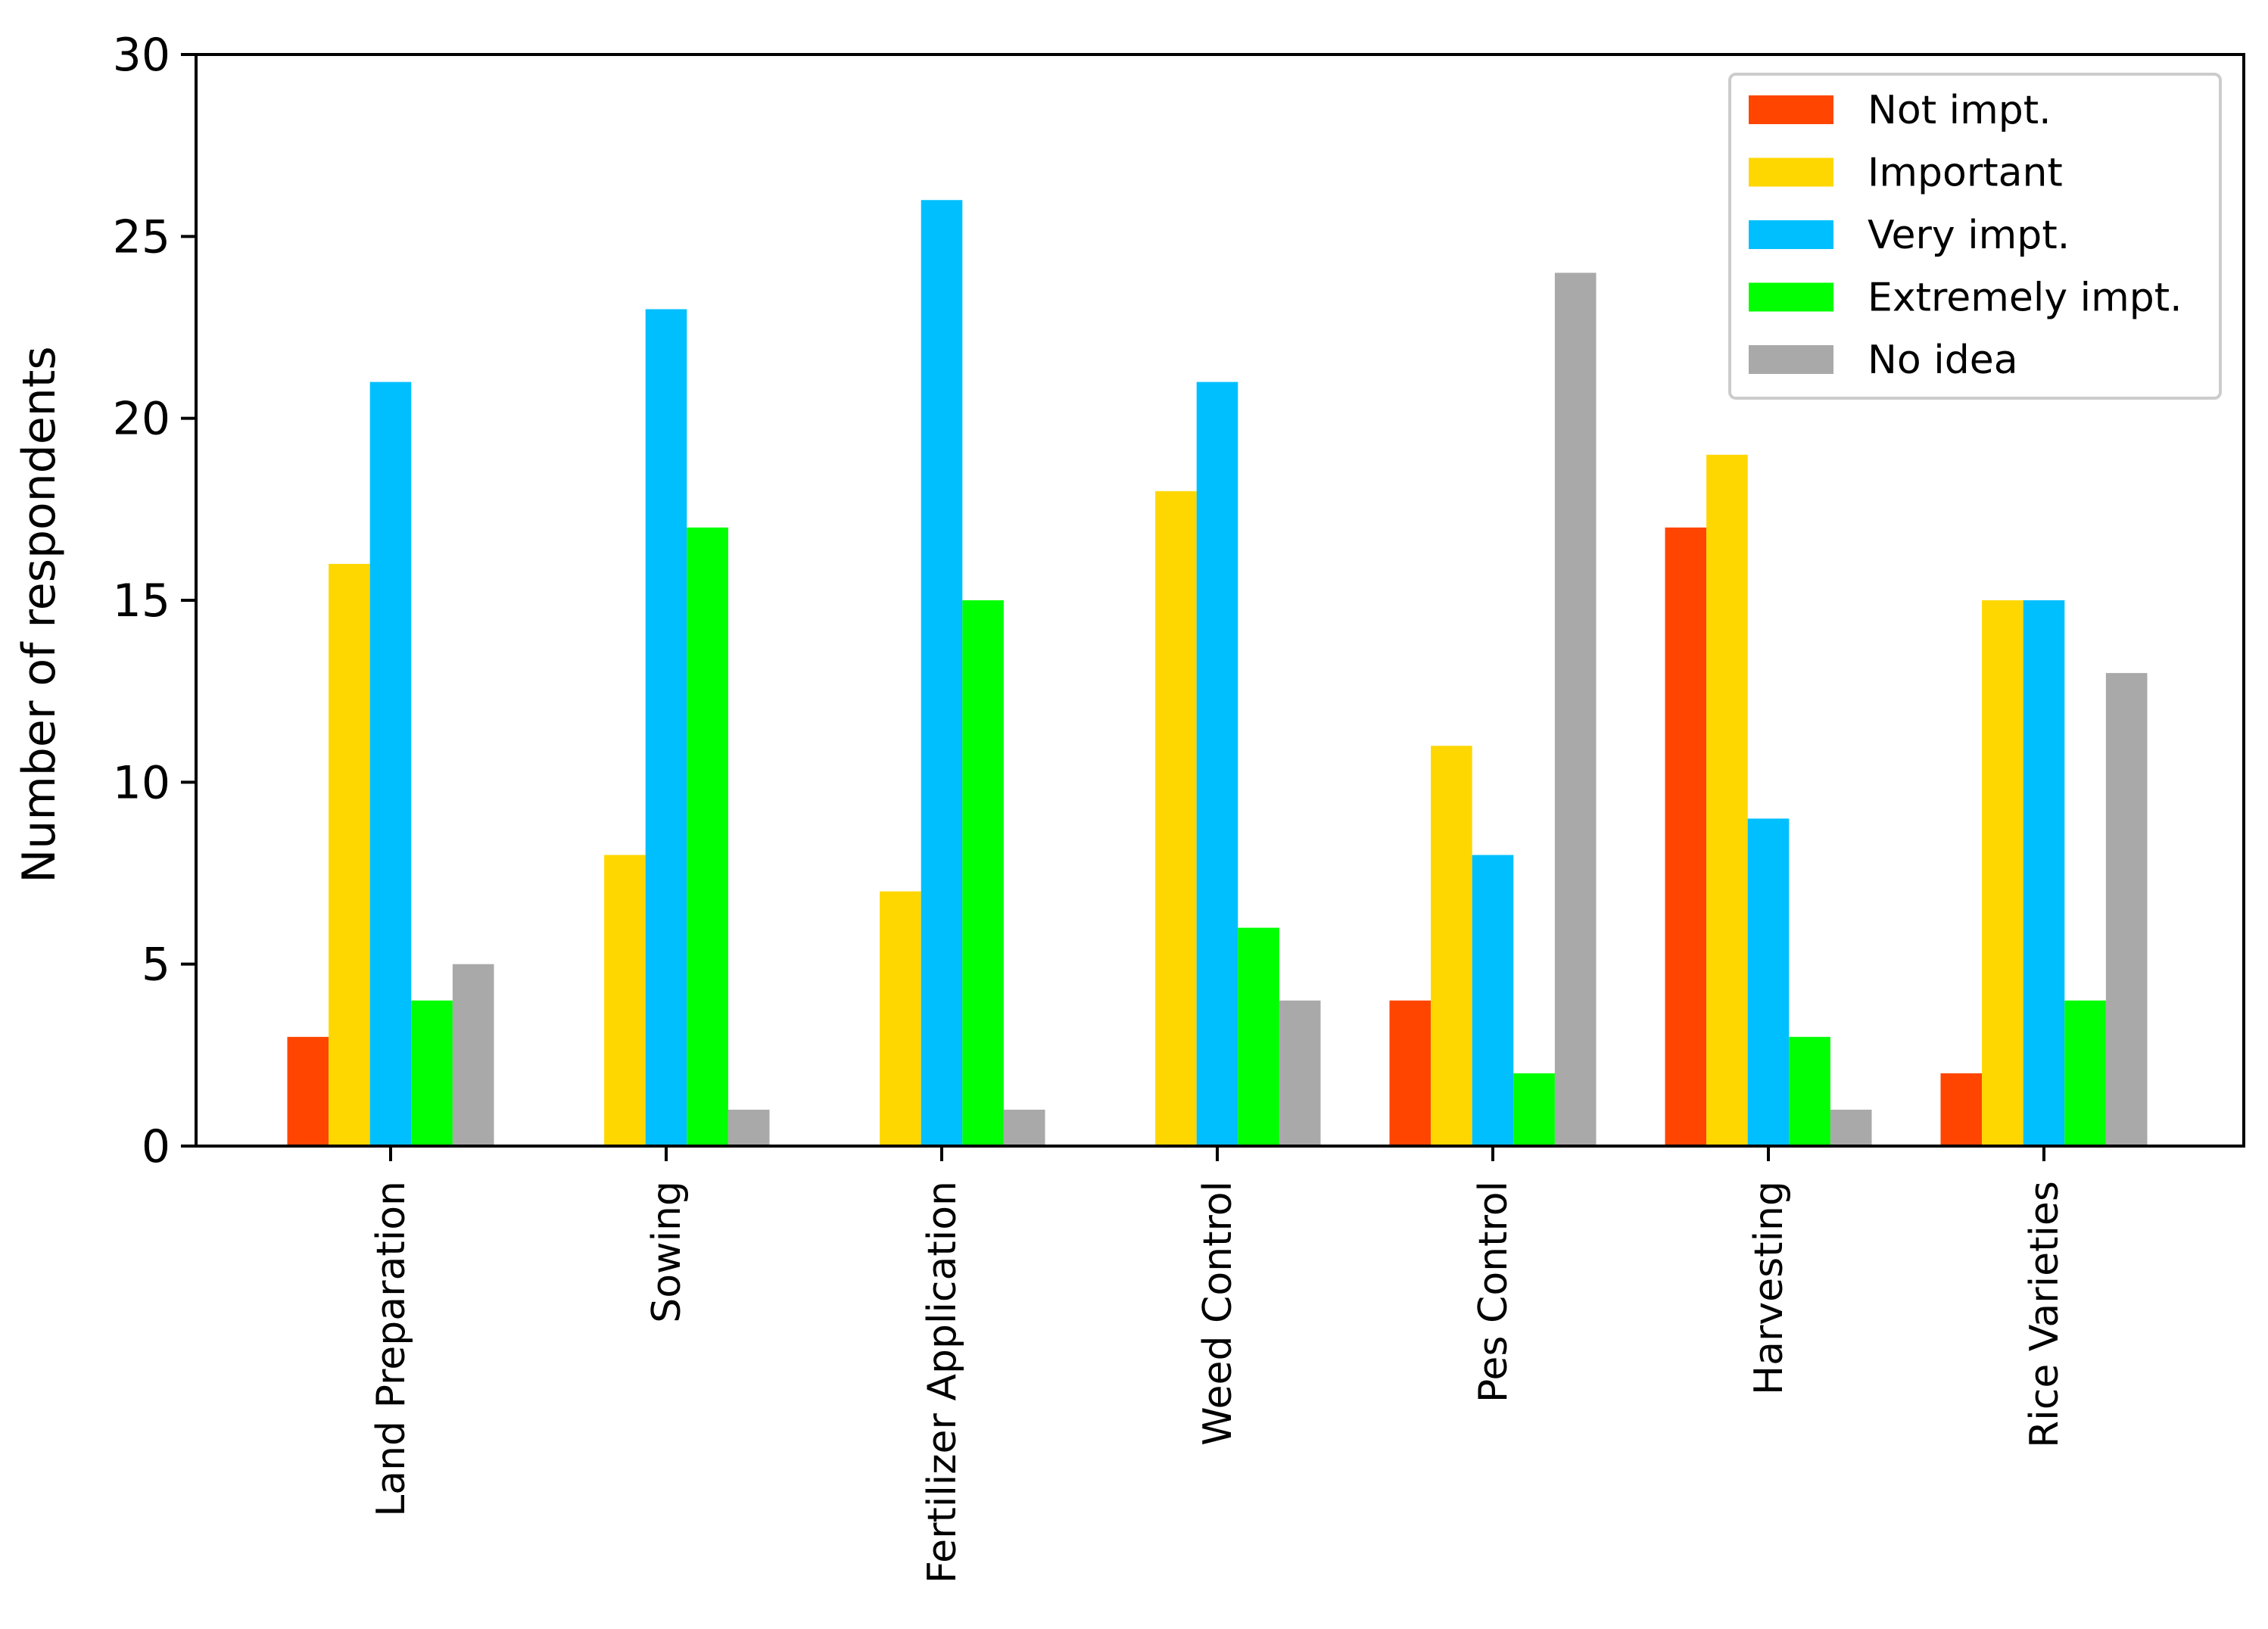 The width and height of the screenshot is (2268, 1629). Describe the element at coordinates (39, 614) in the screenshot. I see `y-axis-label: Number of respondents` at that location.